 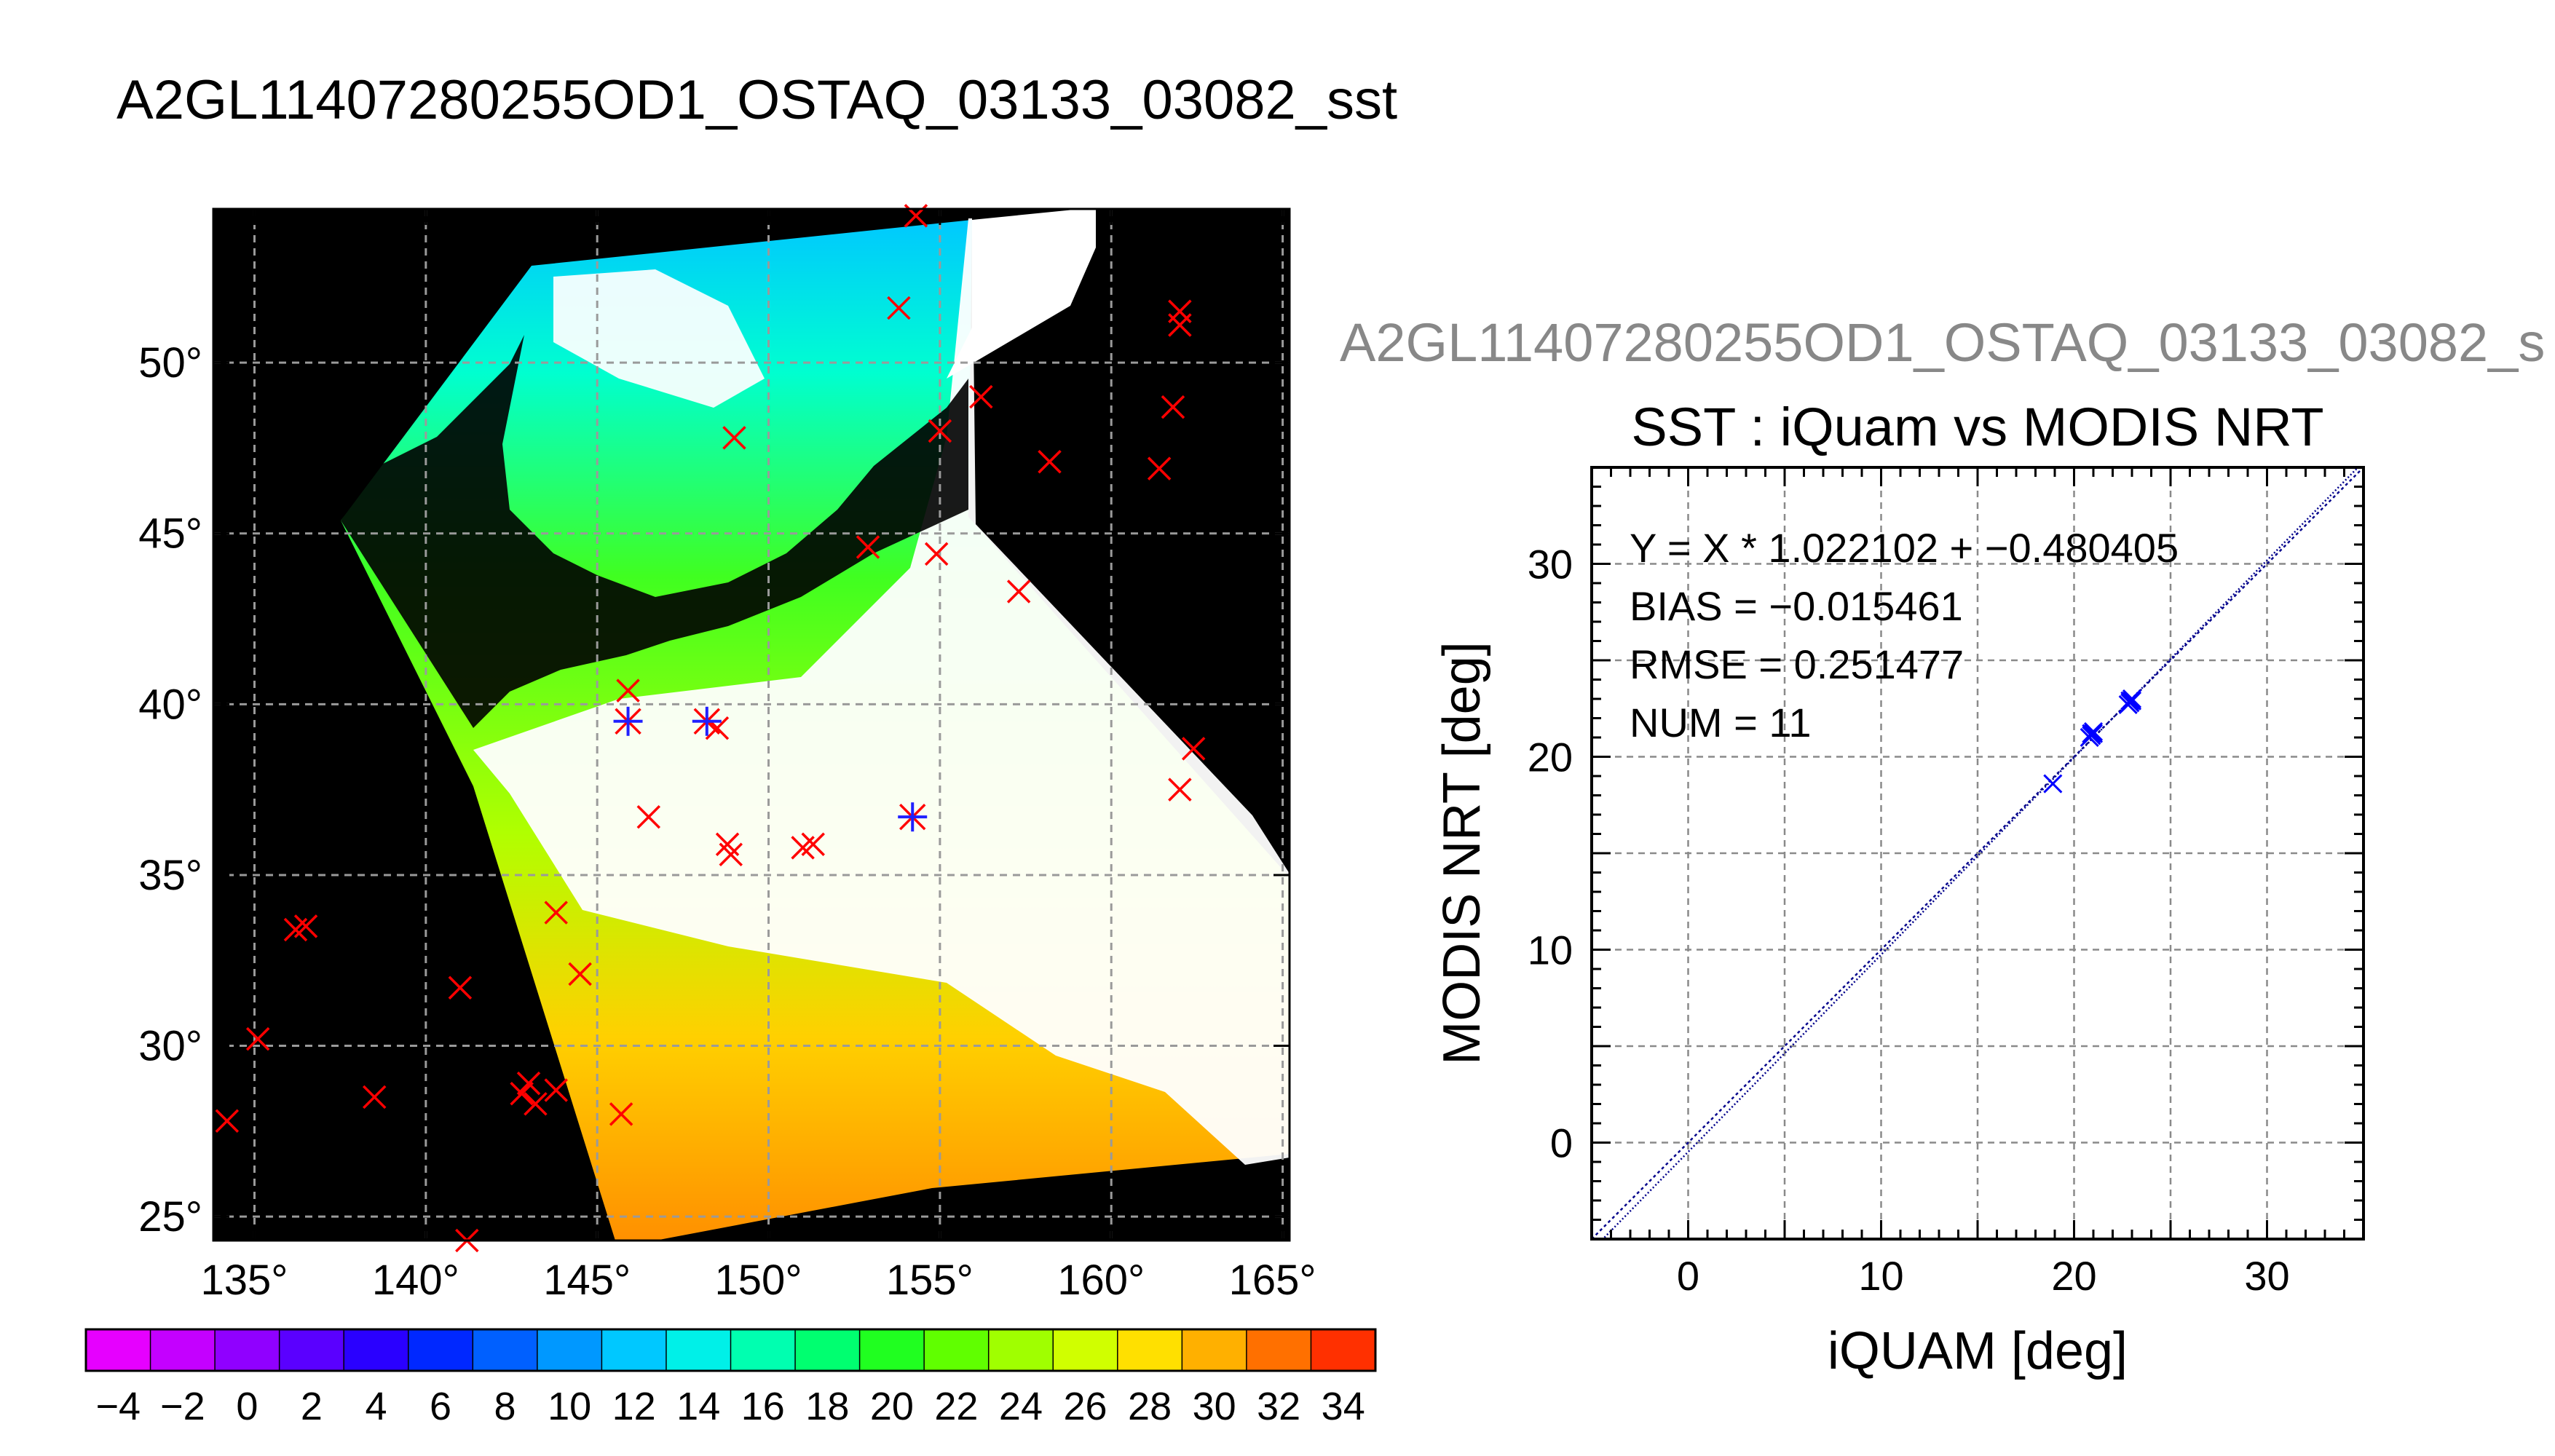 I want to click on colorbar-label: −4, so click(x=118, y=1406).